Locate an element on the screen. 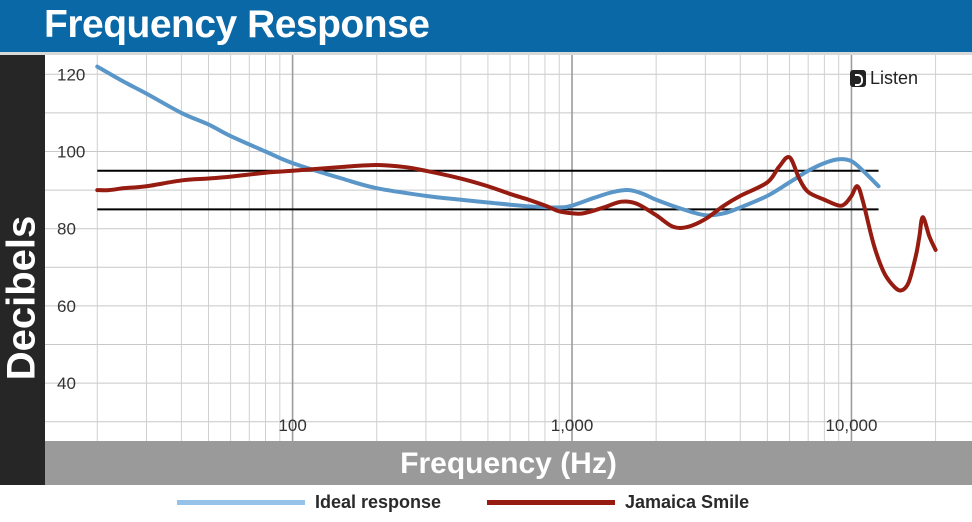 The image size is (972, 522). y-tick-label: 100 is located at coordinates (71, 152).